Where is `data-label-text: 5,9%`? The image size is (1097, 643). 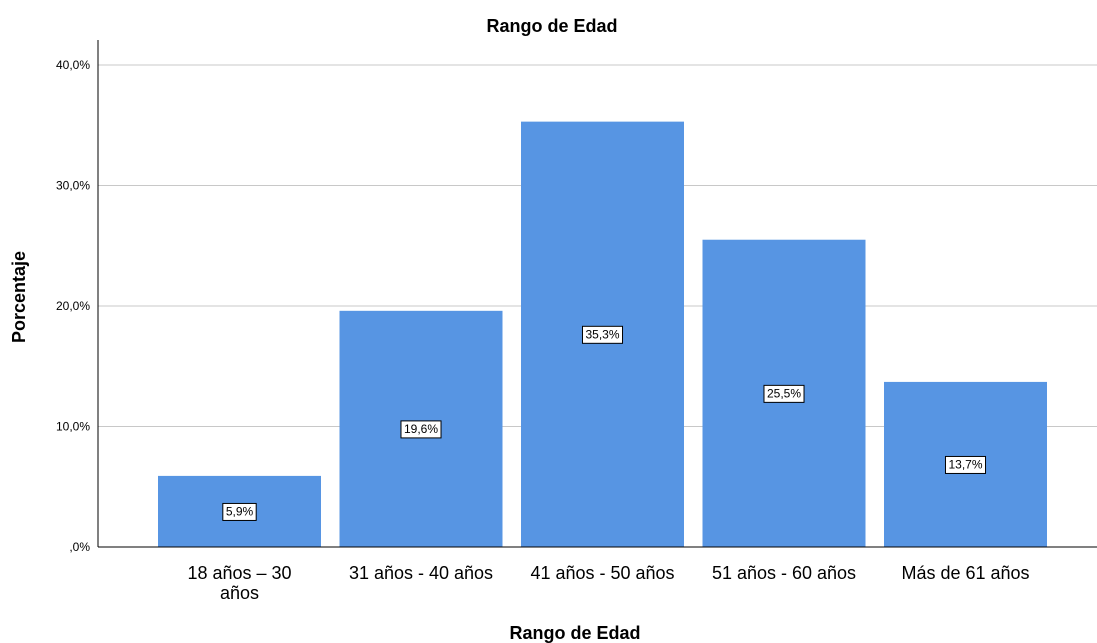
data-label-text: 5,9% is located at coordinates (240, 511).